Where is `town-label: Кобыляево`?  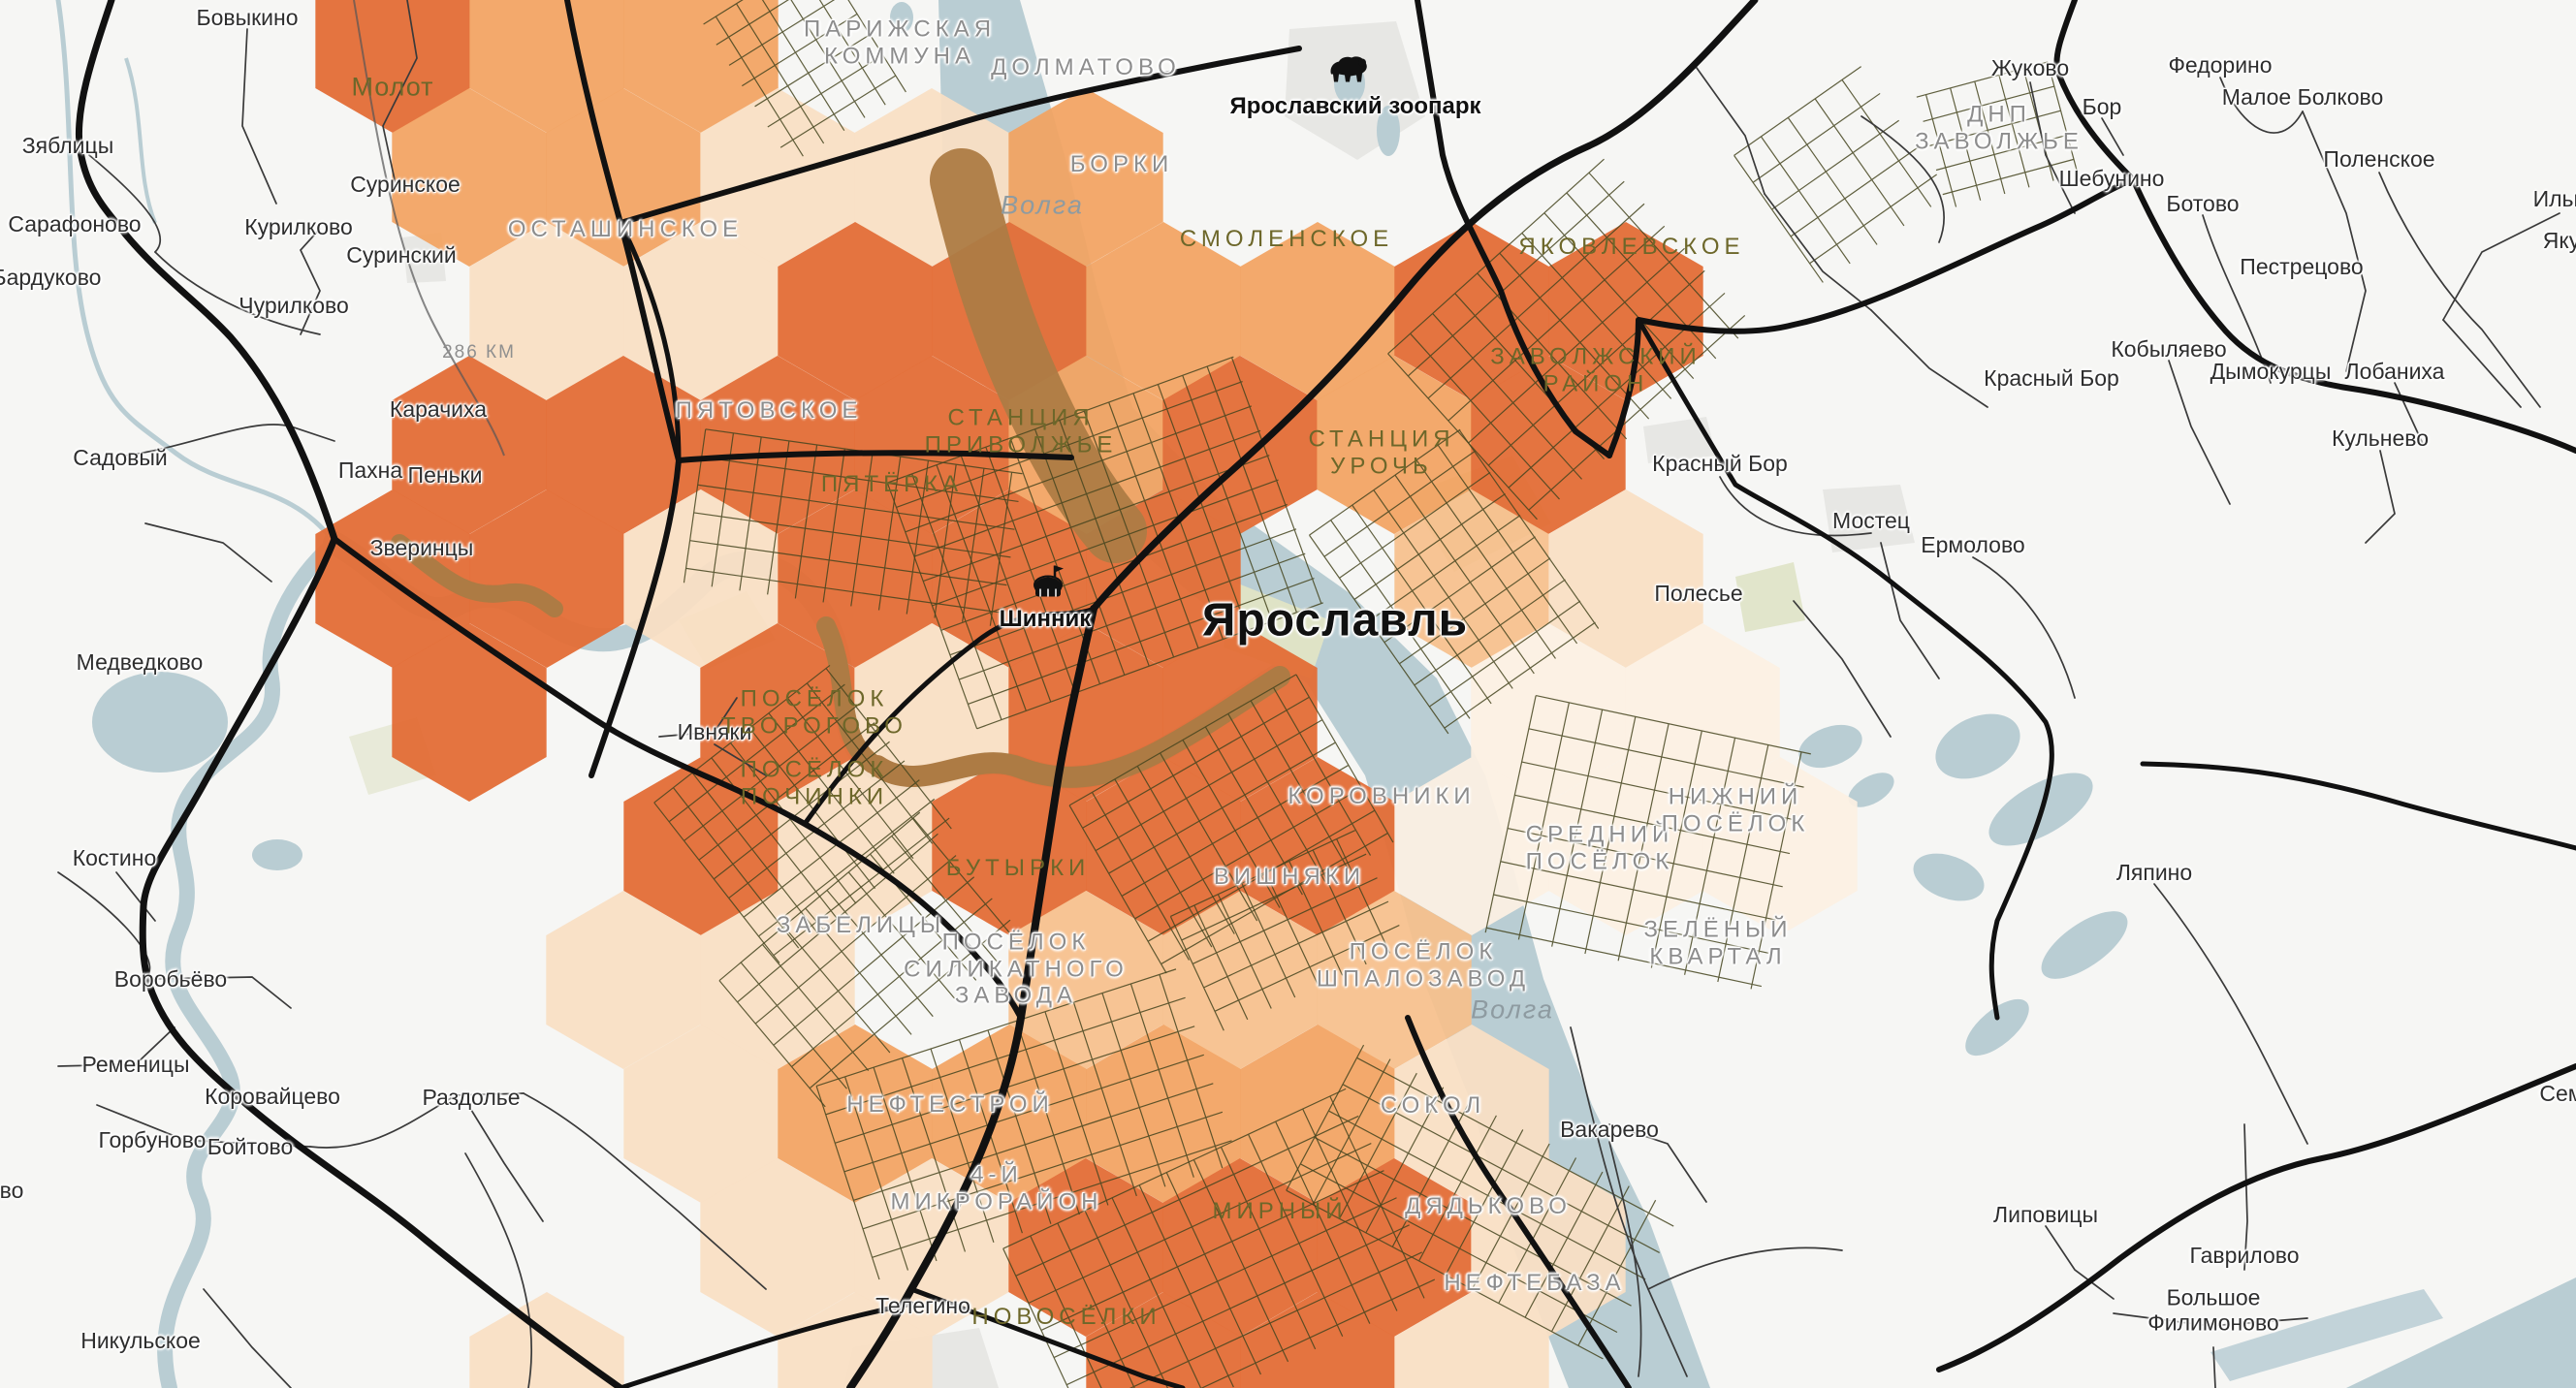 town-label: Кобыляево is located at coordinates (2169, 348).